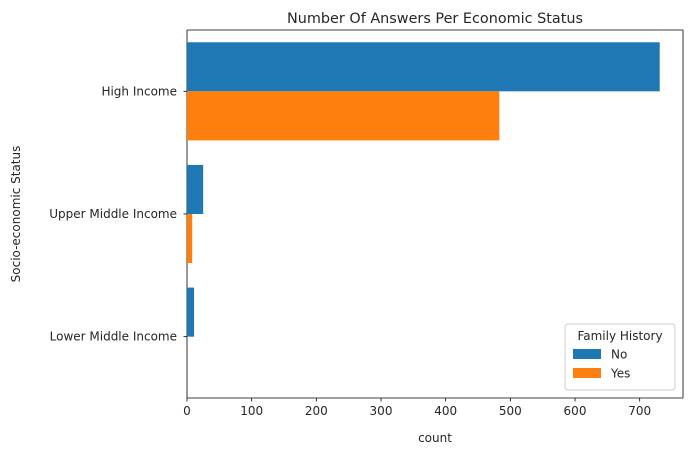 Image resolution: width=693 pixels, height=455 pixels. Describe the element at coordinates (139, 91) in the screenshot. I see `y-tick-label: High Income` at that location.